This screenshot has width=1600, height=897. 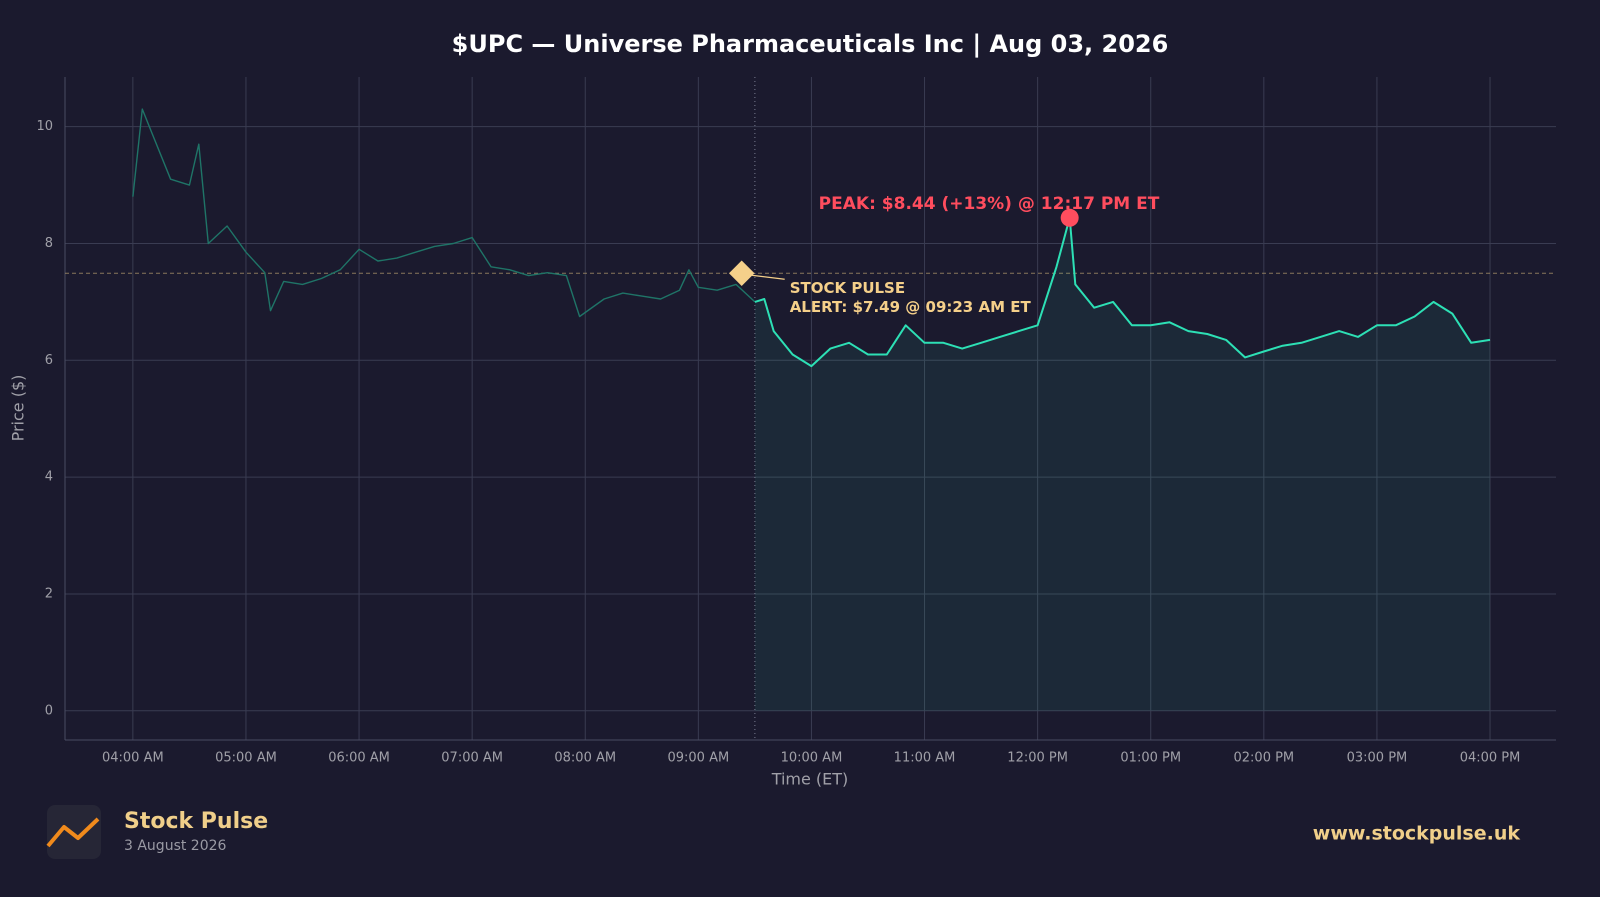 What do you see at coordinates (585, 758) in the screenshot?
I see `x-tick-label: 08:00 AM` at bounding box center [585, 758].